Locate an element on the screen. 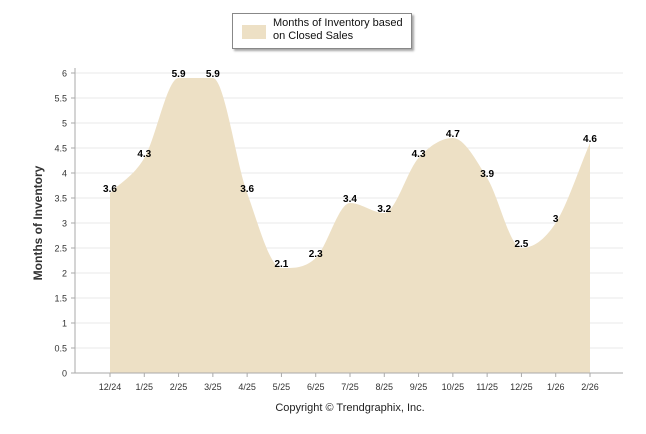 This screenshot has height=434, width=646. y-tick-label: 6 is located at coordinates (64, 74).